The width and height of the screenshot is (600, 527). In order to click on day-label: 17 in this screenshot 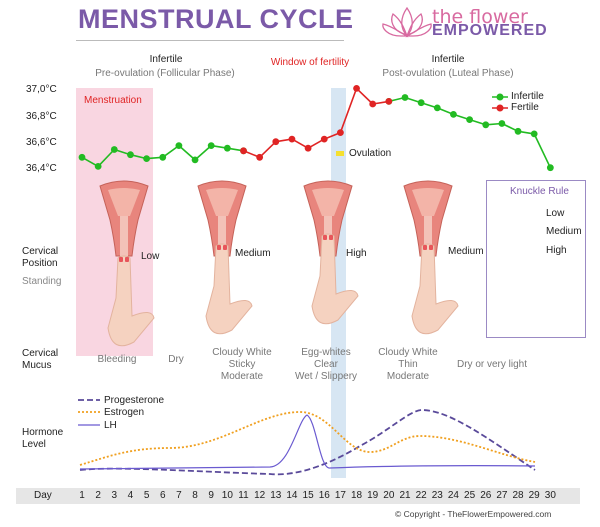, I will do `click(340, 495)`.